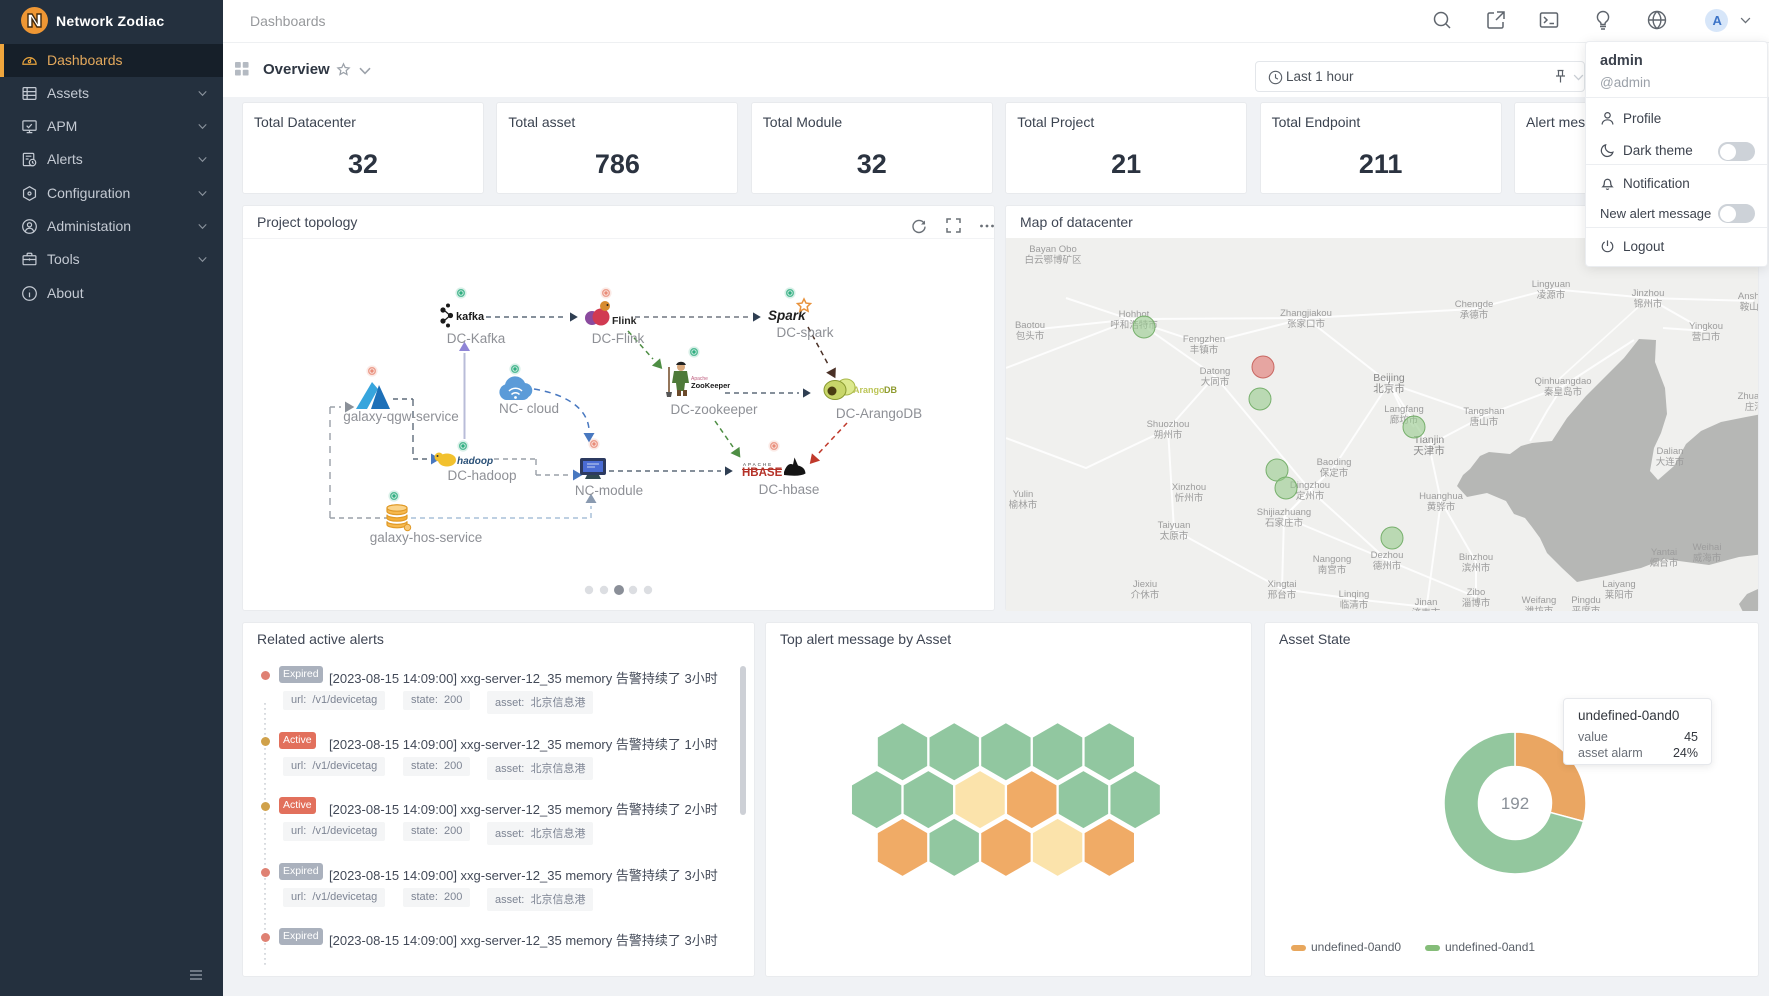 This screenshot has height=996, width=1769. What do you see at coordinates (1707, 558) in the screenshot?
I see `svg-text: 威海市` at bounding box center [1707, 558].